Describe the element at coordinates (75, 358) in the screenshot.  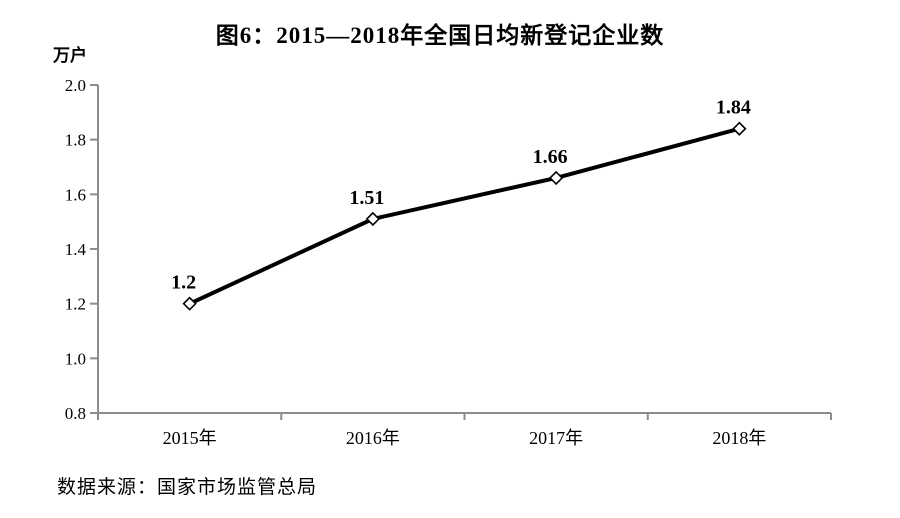
I see `y-tick-label: 1.0` at that location.